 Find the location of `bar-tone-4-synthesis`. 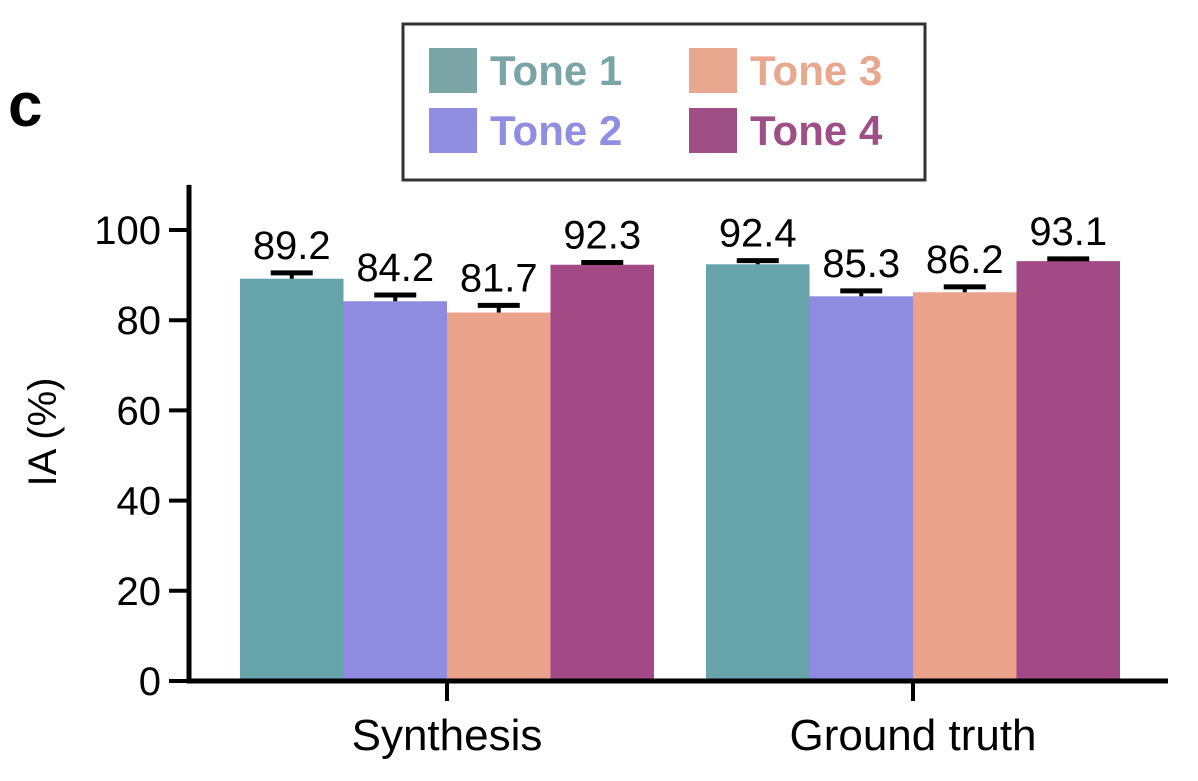

bar-tone-4-synthesis is located at coordinates (602, 472).